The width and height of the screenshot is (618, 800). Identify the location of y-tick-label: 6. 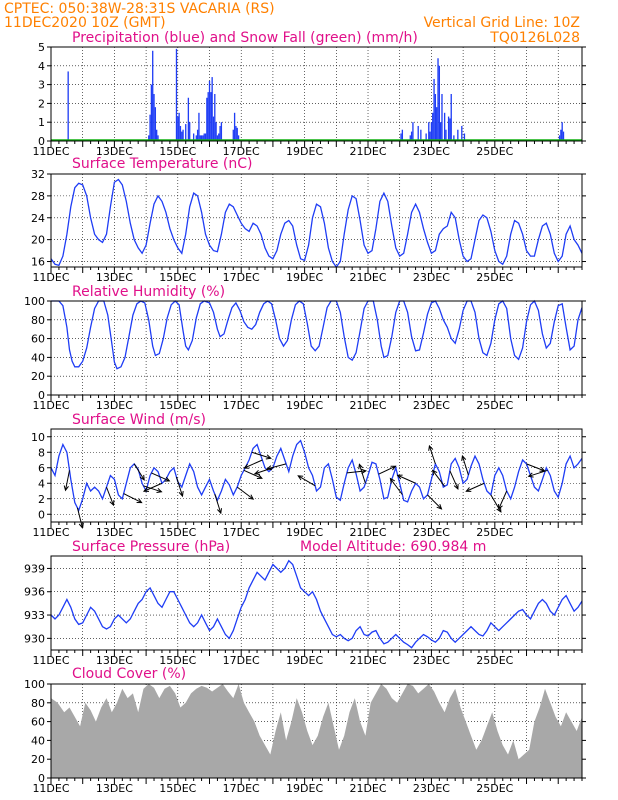
(41, 468).